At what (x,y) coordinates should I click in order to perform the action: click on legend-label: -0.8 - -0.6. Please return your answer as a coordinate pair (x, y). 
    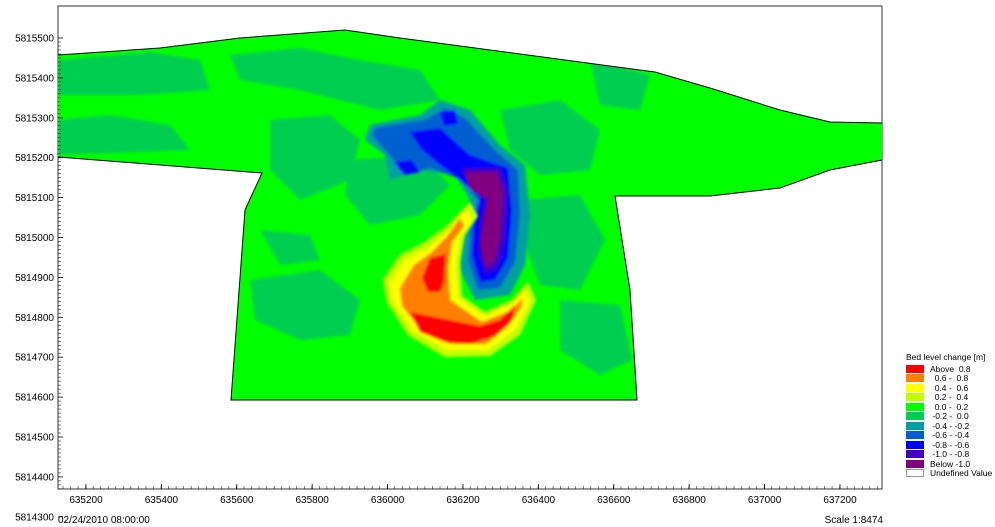
    Looking at the image, I should click on (950, 445).